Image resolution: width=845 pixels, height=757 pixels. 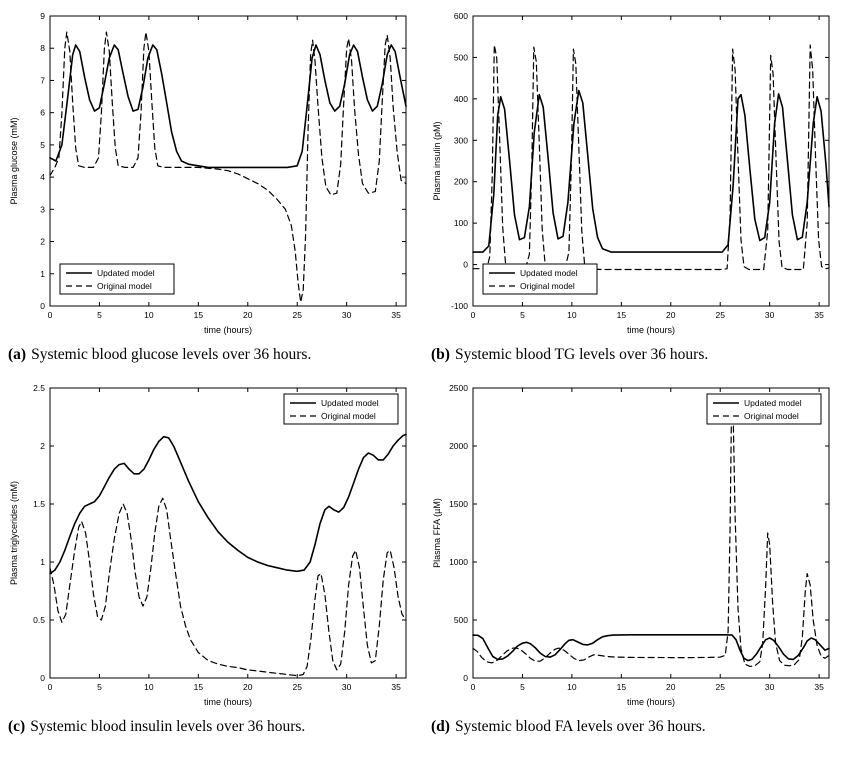 I want to click on svg-text: -100, so click(x=459, y=306).